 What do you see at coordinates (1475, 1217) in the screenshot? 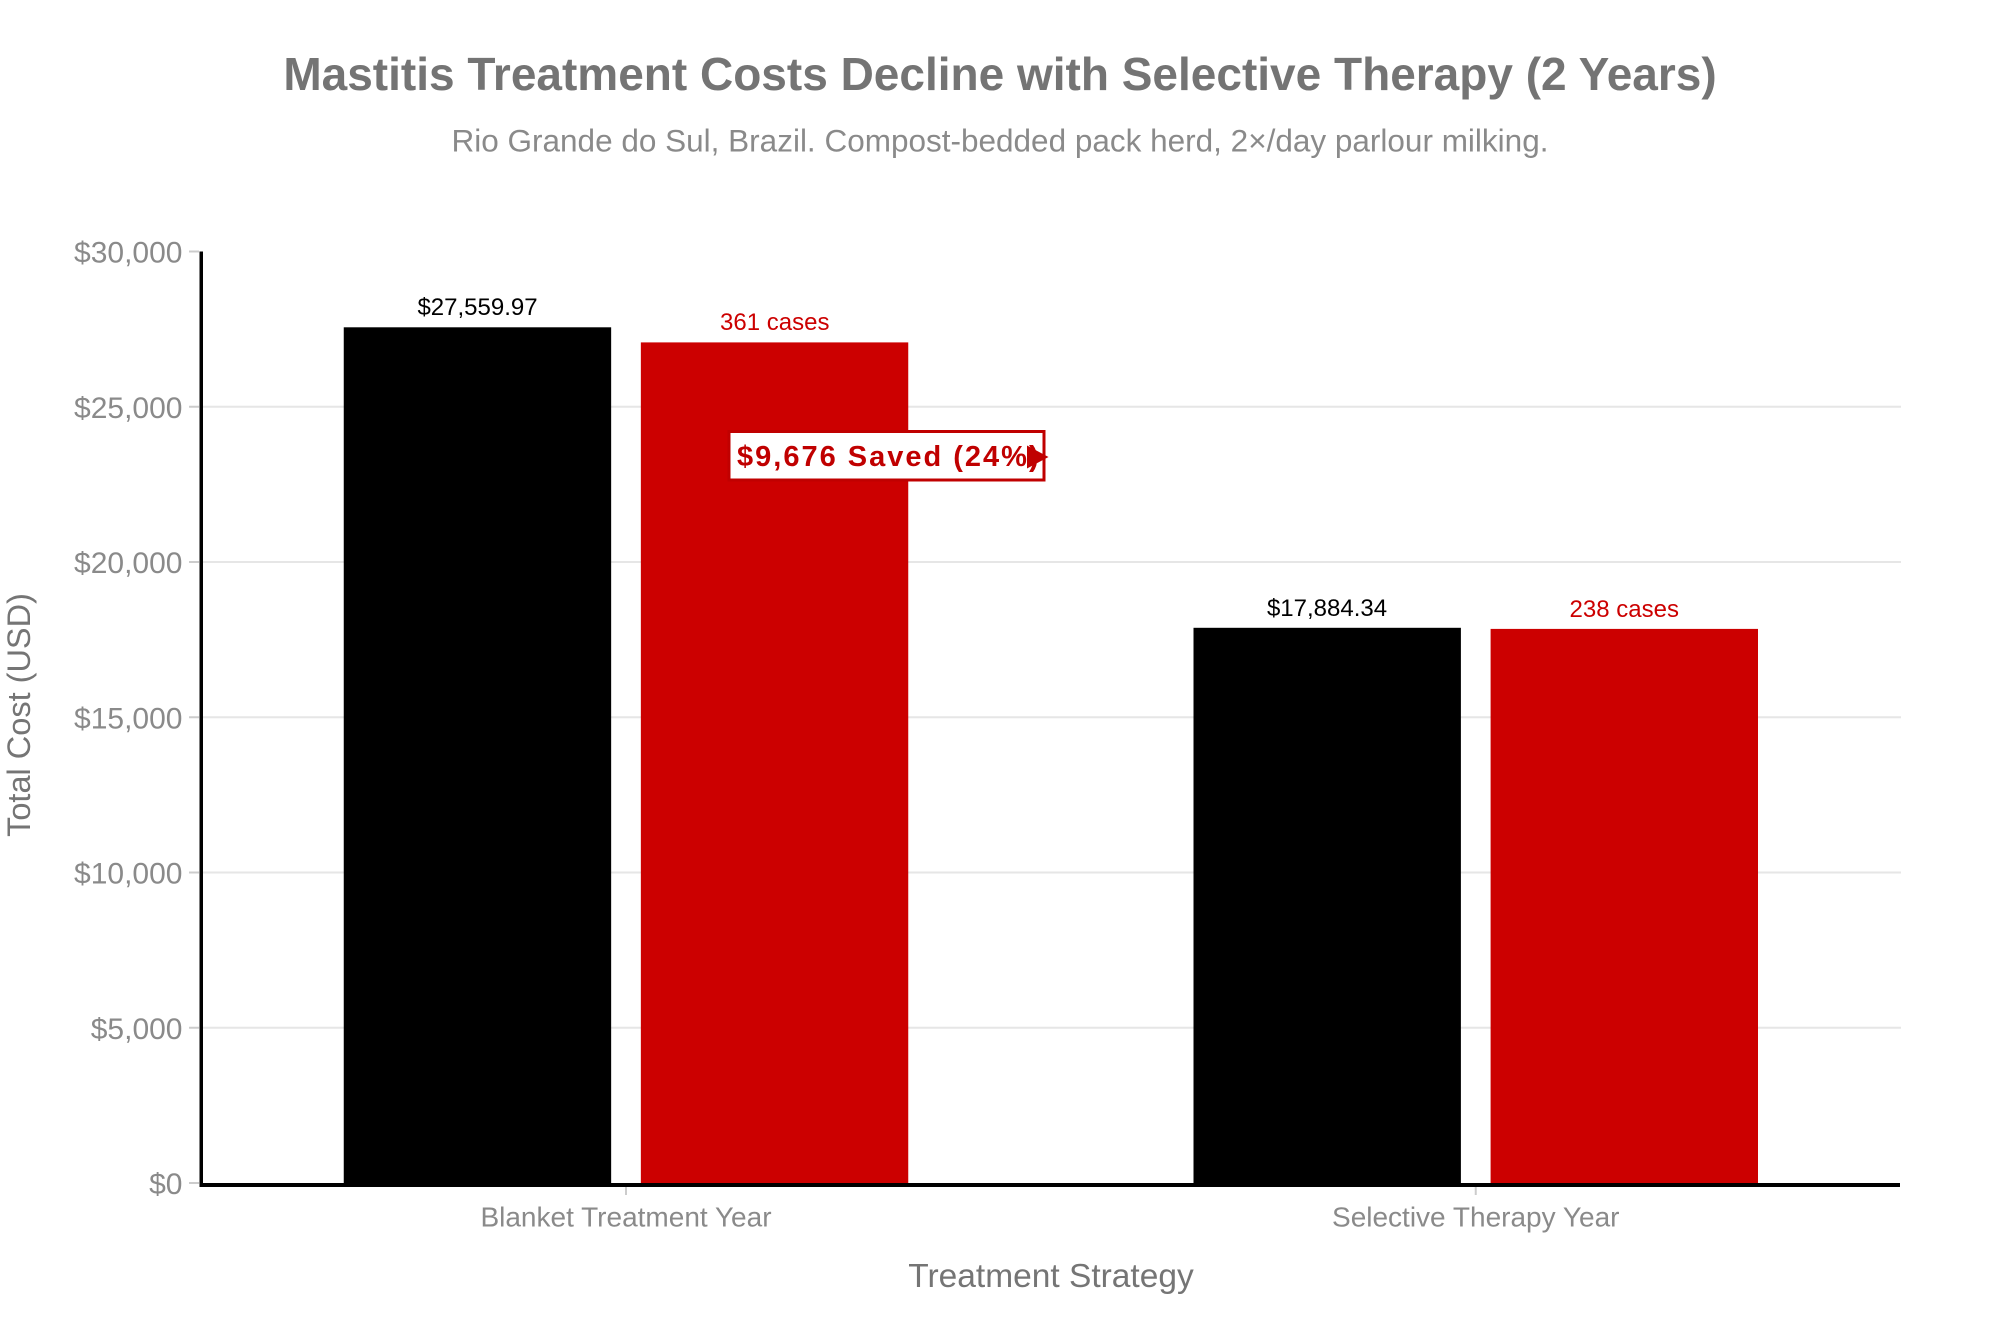
I see `svg-text: Selective Therapy Year` at bounding box center [1475, 1217].